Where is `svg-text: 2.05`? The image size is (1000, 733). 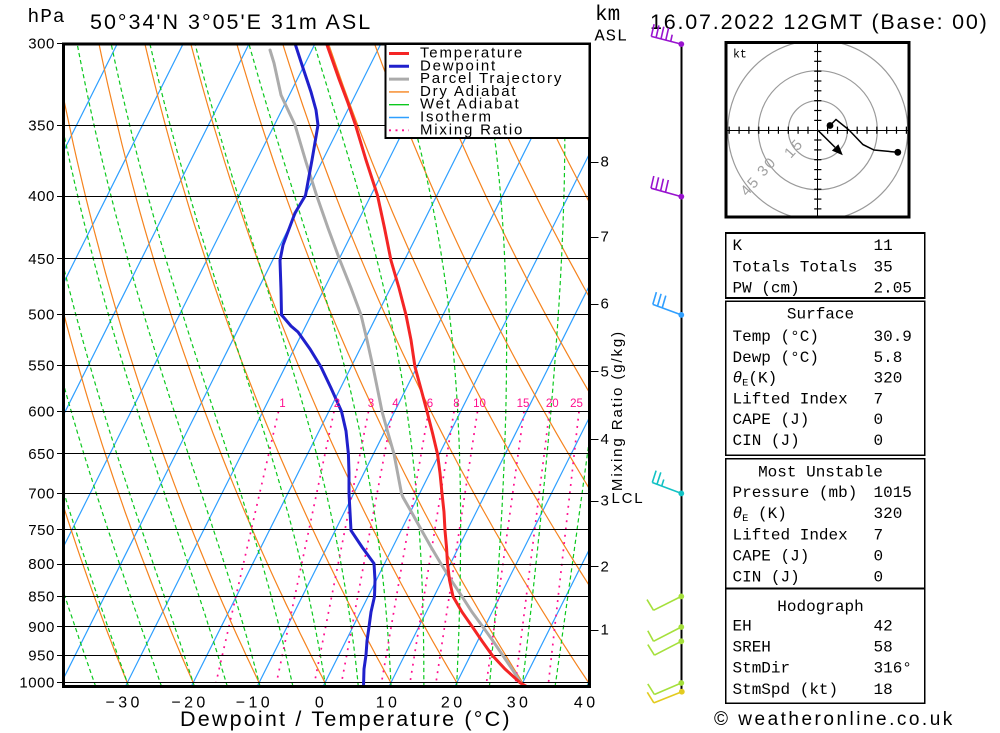 svg-text: 2.05 is located at coordinates (893, 289).